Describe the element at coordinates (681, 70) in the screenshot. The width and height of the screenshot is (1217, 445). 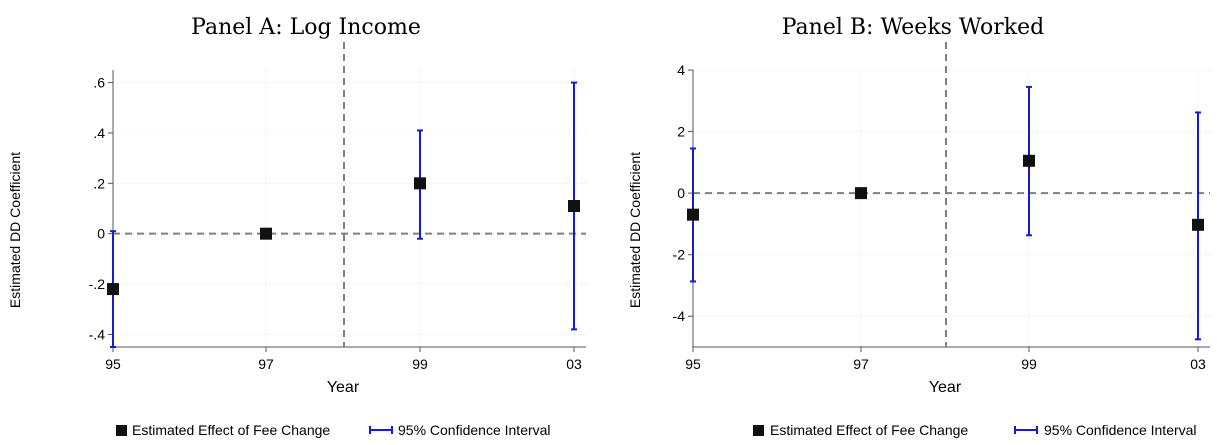
I see `y-tick-label: 4` at that location.